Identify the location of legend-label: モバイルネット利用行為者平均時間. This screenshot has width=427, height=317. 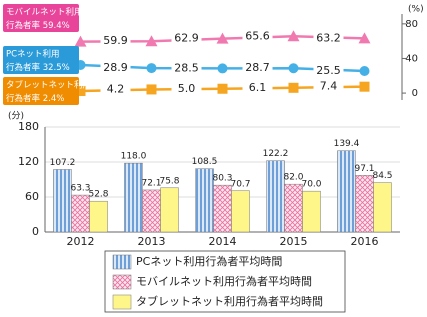
(224, 281).